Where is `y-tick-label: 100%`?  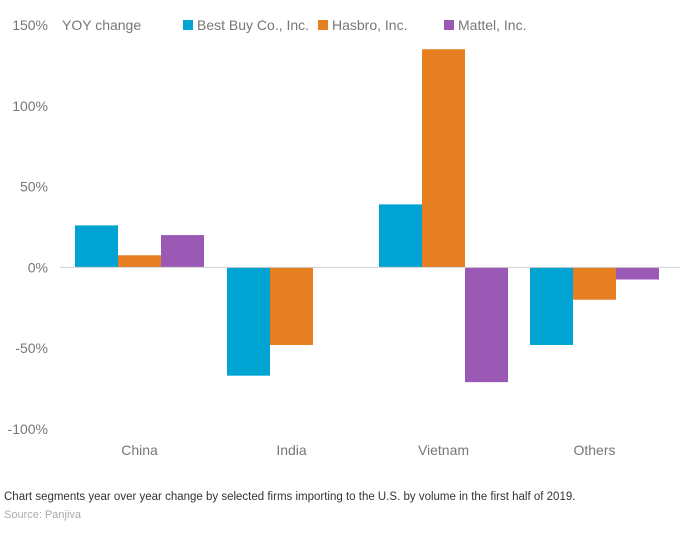 y-tick-label: 100% is located at coordinates (30, 106).